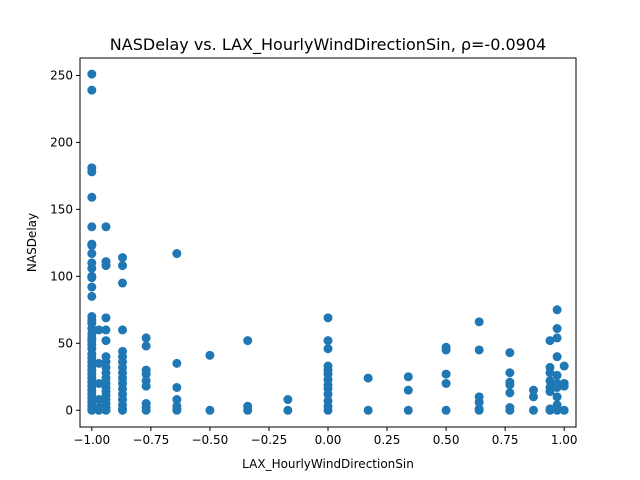  I want to click on y-tick-label: 50, so click(65, 343).